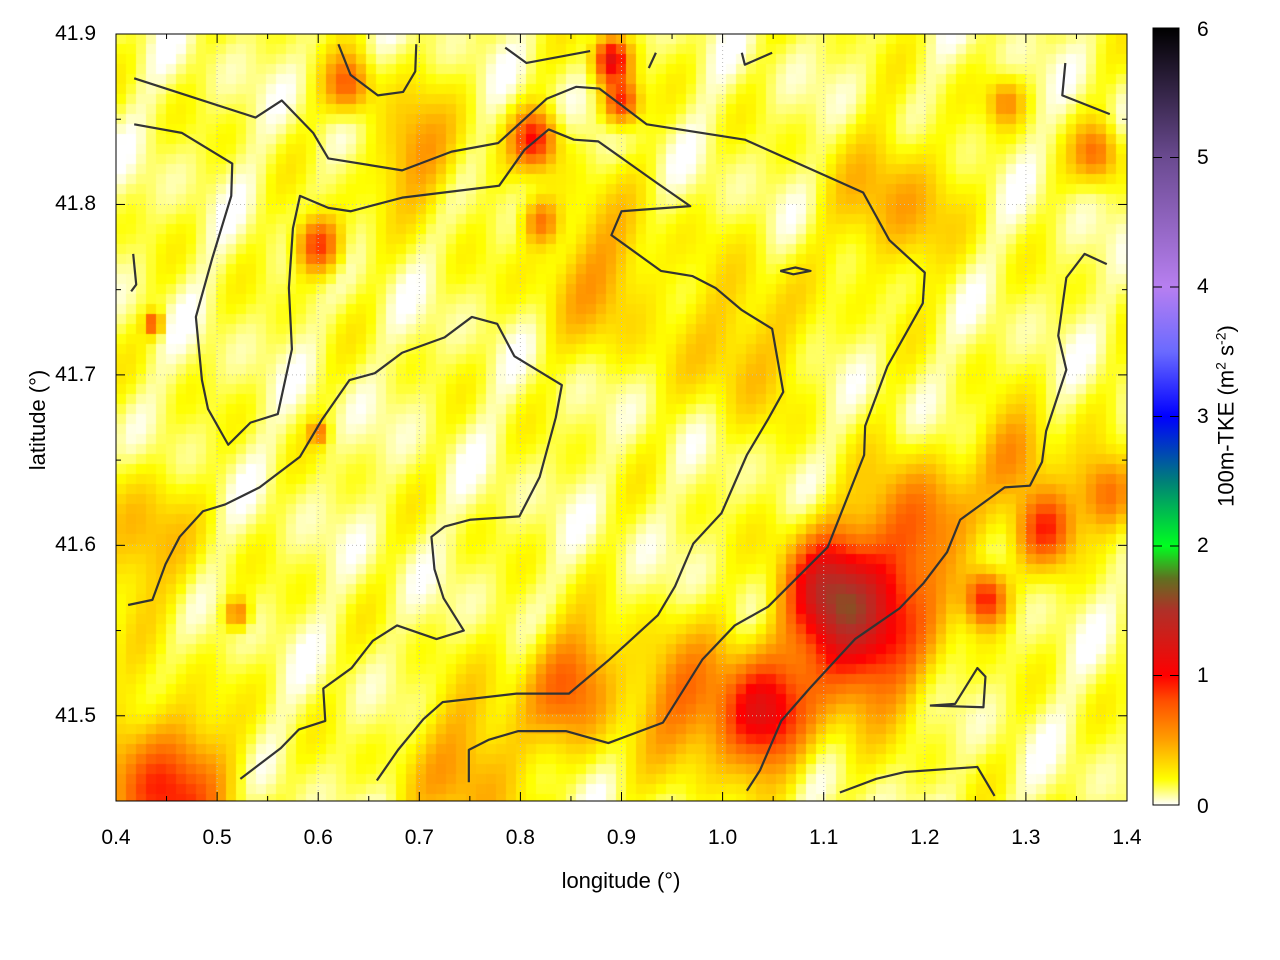  I want to click on y-tick-label: 41.6, so click(75, 545).